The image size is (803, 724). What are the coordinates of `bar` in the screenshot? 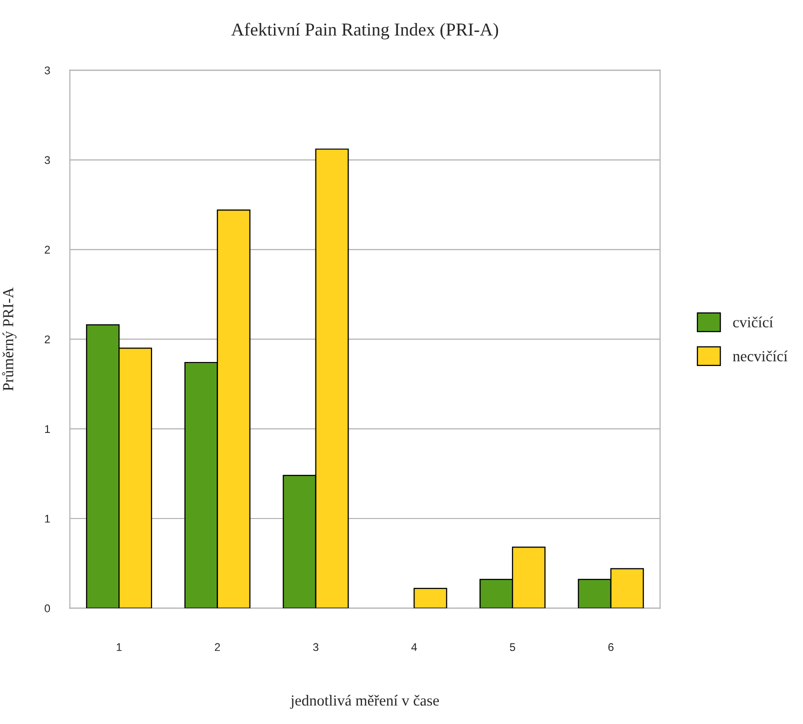 It's located at (431, 598).